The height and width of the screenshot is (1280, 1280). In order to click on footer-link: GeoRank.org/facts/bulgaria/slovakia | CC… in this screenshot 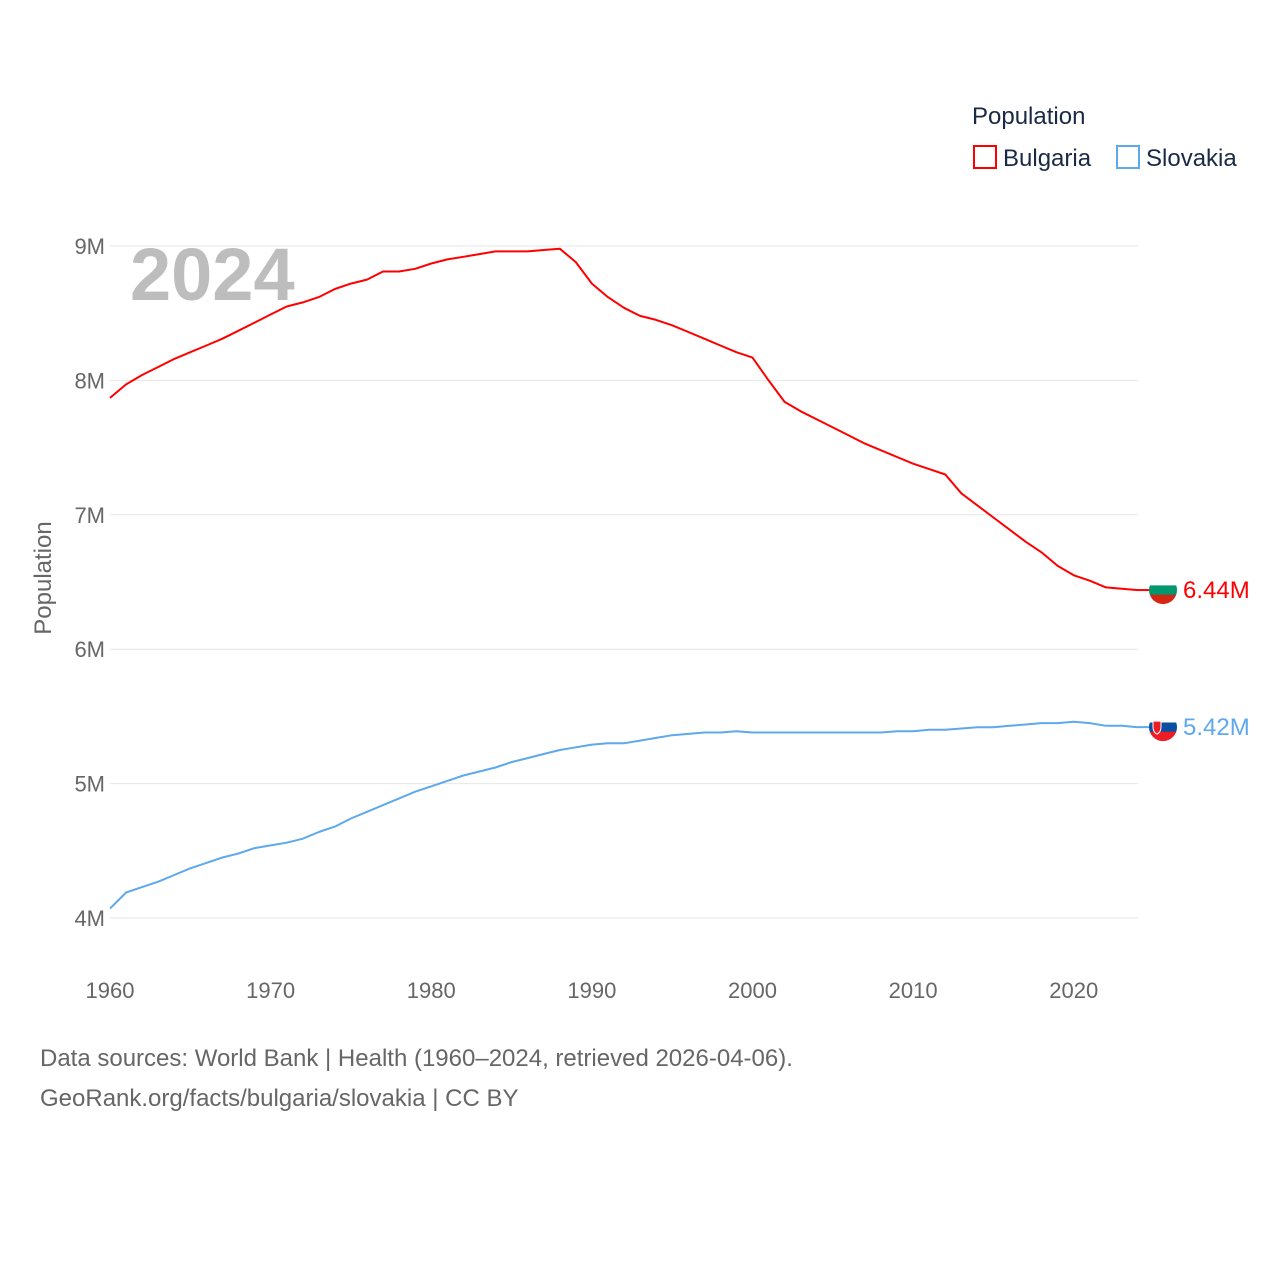, I will do `click(279, 1098)`.